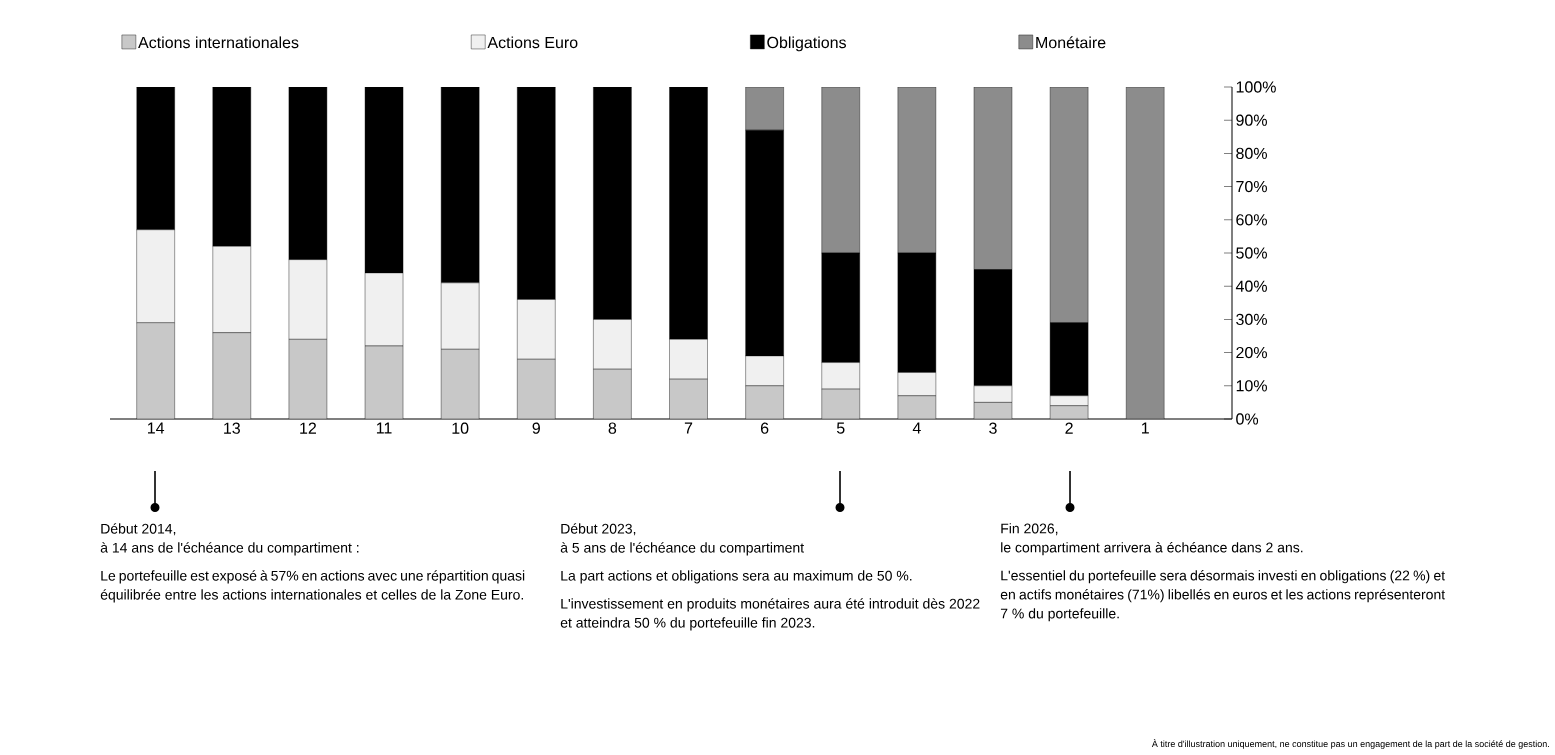  I want to click on x-tick-label: 3, so click(993, 428).